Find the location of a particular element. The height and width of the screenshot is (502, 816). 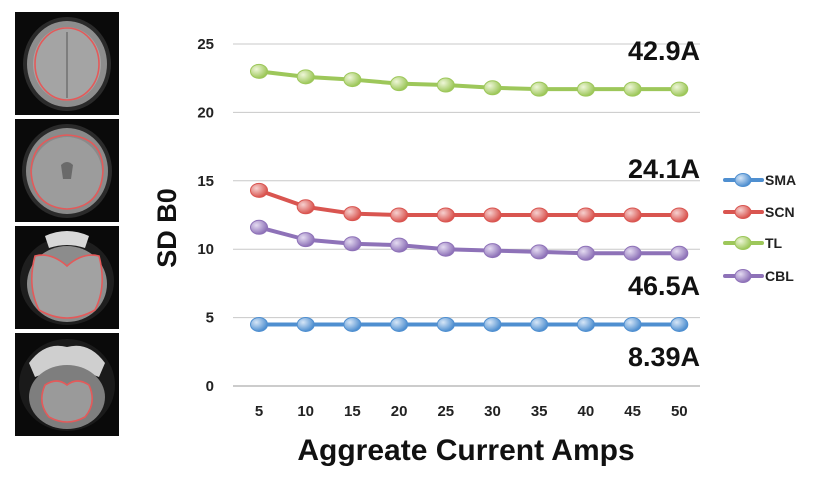

annotation-tl: 42.9A is located at coordinates (664, 51).